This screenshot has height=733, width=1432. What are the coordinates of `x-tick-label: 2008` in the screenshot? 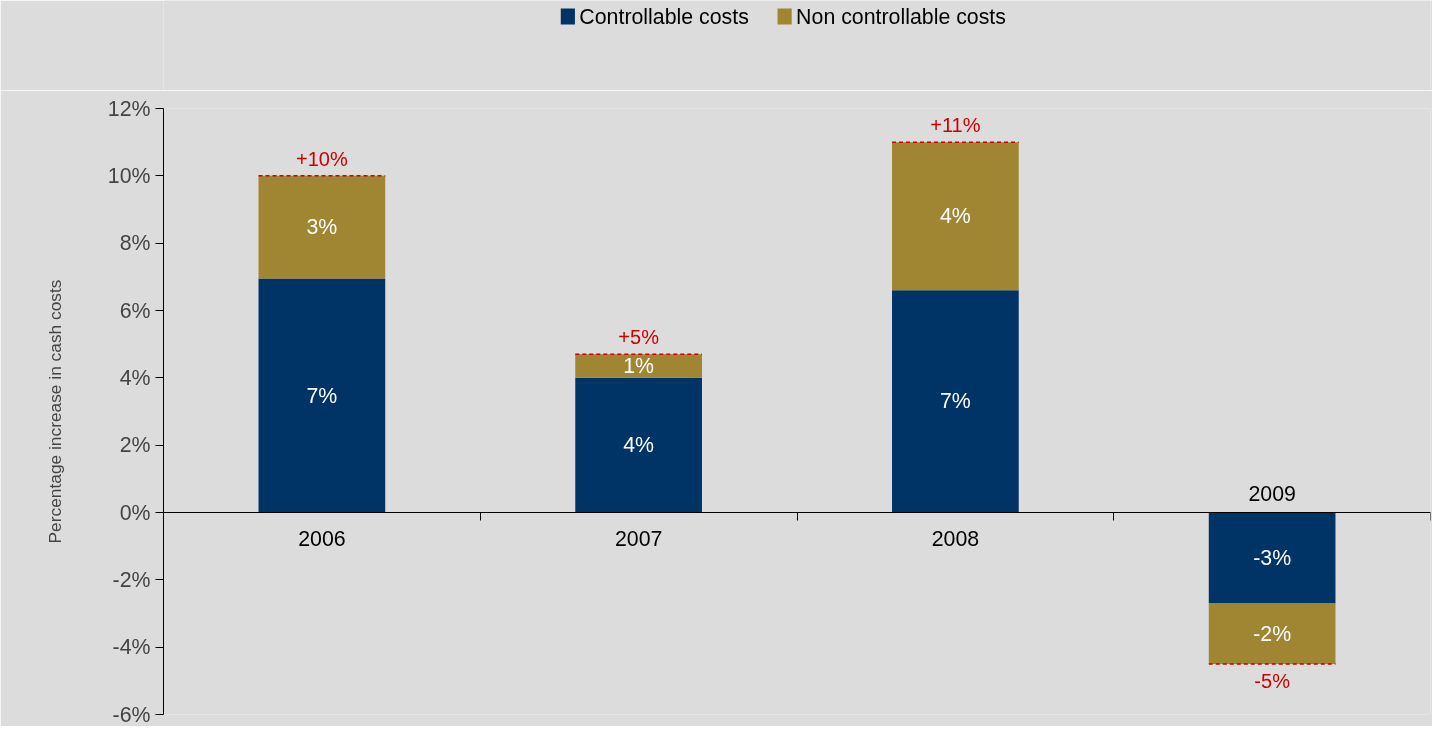 It's located at (955, 538).